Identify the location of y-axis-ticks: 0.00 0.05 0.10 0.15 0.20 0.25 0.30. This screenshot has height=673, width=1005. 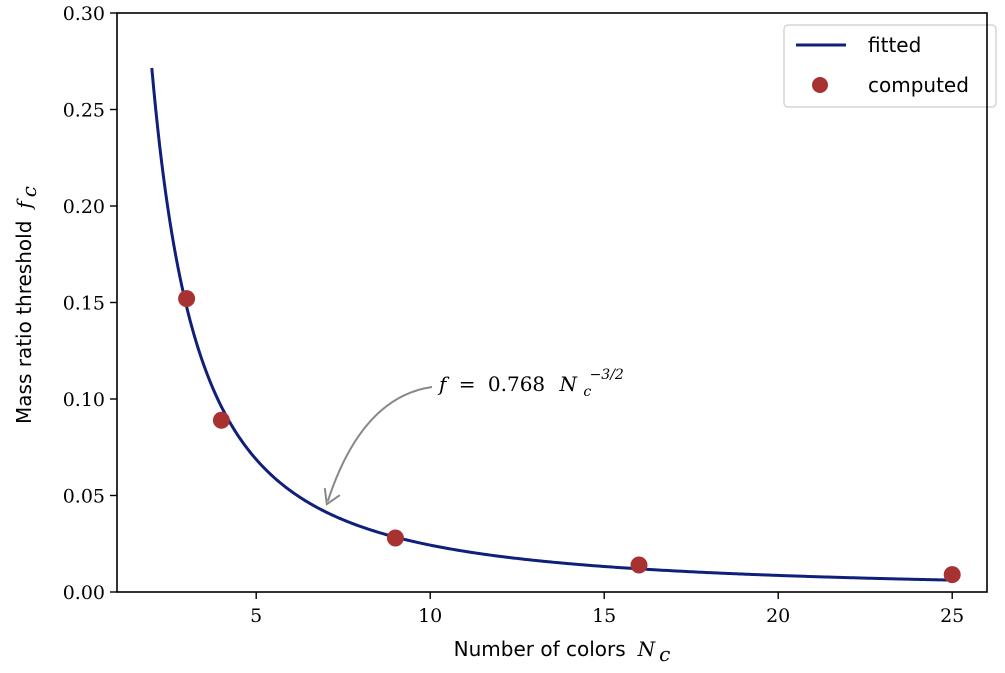
(90, 303).